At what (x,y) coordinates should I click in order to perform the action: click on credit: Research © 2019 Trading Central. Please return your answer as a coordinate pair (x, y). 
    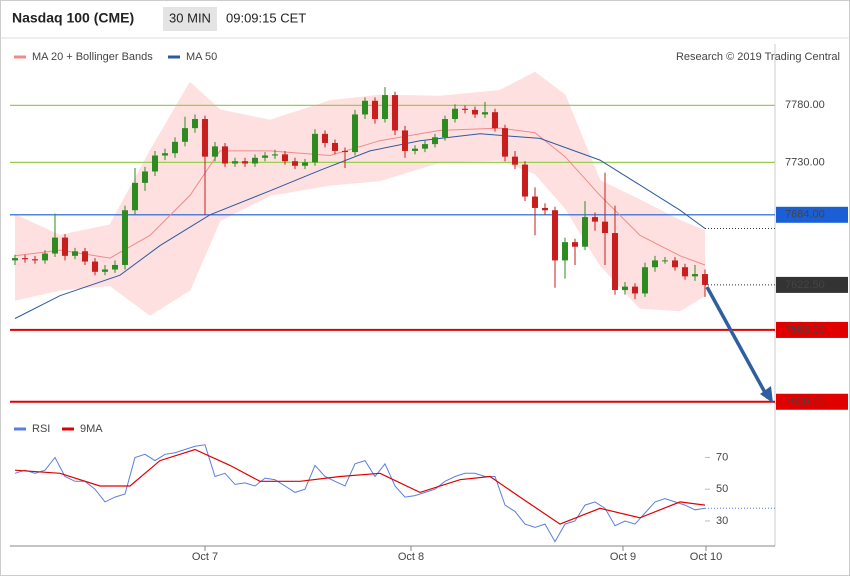
    Looking at the image, I should click on (758, 57).